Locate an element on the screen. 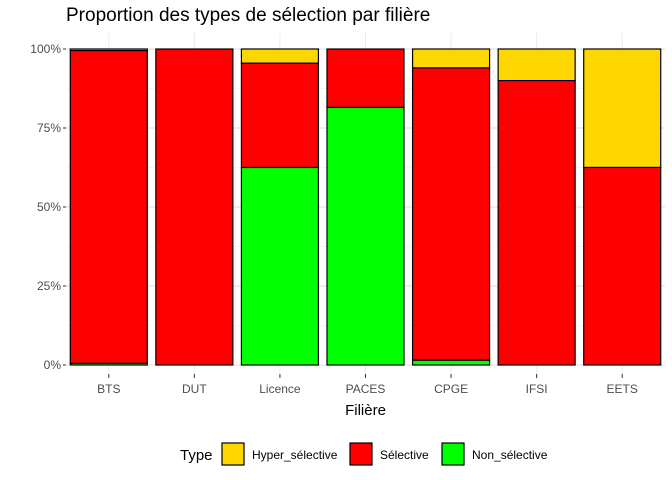 The image size is (672, 480). y-tick-label: 75% is located at coordinates (49, 128).